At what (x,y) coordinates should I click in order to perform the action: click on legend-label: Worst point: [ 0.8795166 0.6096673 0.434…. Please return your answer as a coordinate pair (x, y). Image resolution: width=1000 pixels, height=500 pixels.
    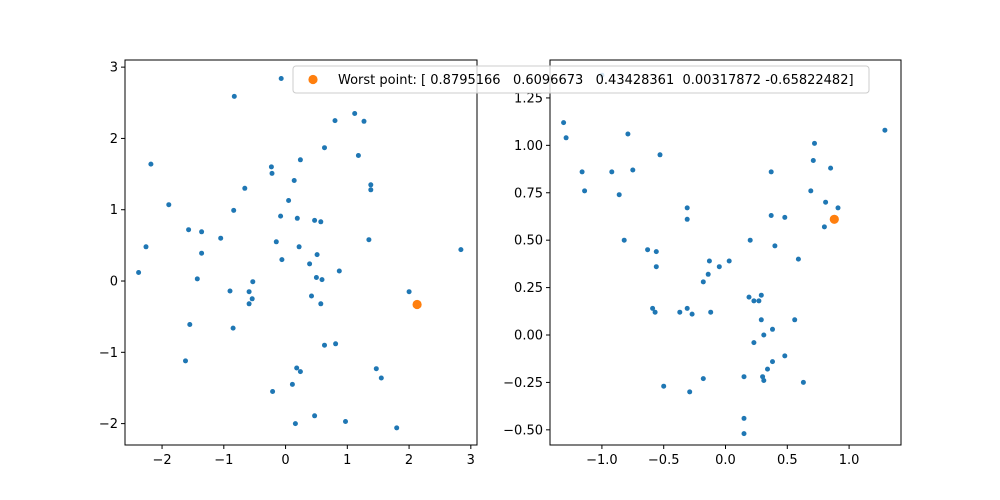
    Looking at the image, I should click on (596, 80).